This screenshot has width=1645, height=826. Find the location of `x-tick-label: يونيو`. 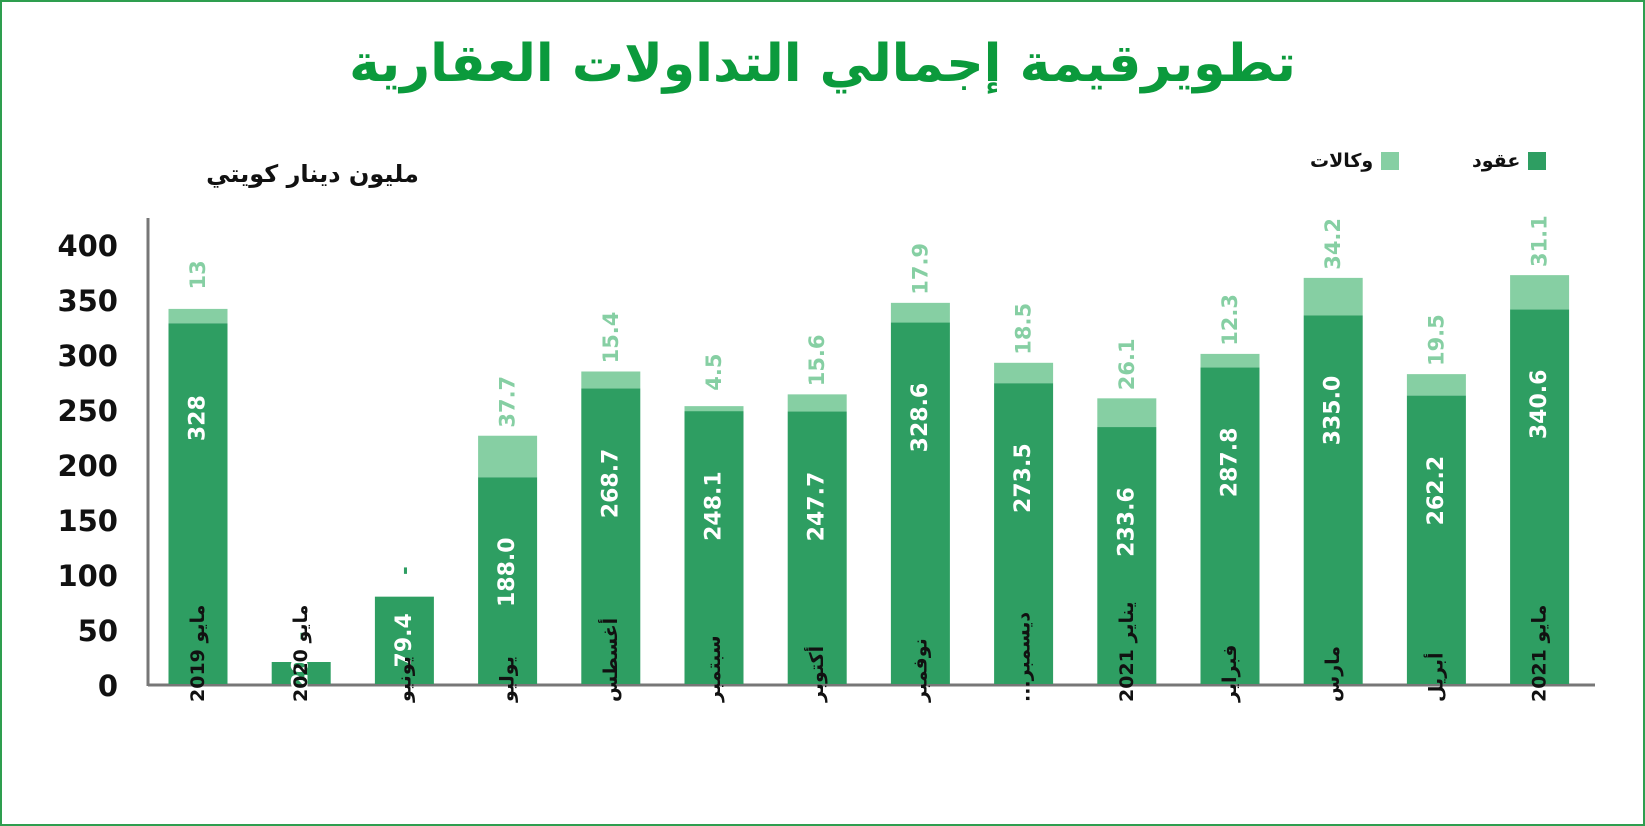

x-tick-label: يونيو is located at coordinates (404, 679).